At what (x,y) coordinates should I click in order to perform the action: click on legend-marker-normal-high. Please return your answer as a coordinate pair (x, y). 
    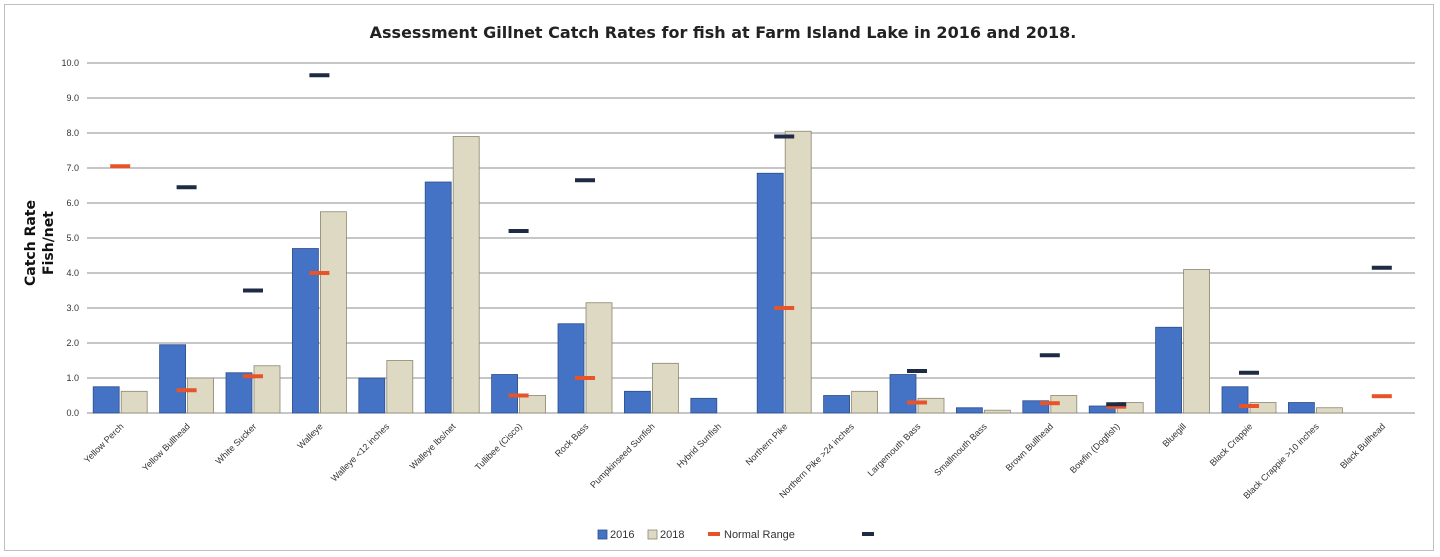
    Looking at the image, I should click on (868, 534).